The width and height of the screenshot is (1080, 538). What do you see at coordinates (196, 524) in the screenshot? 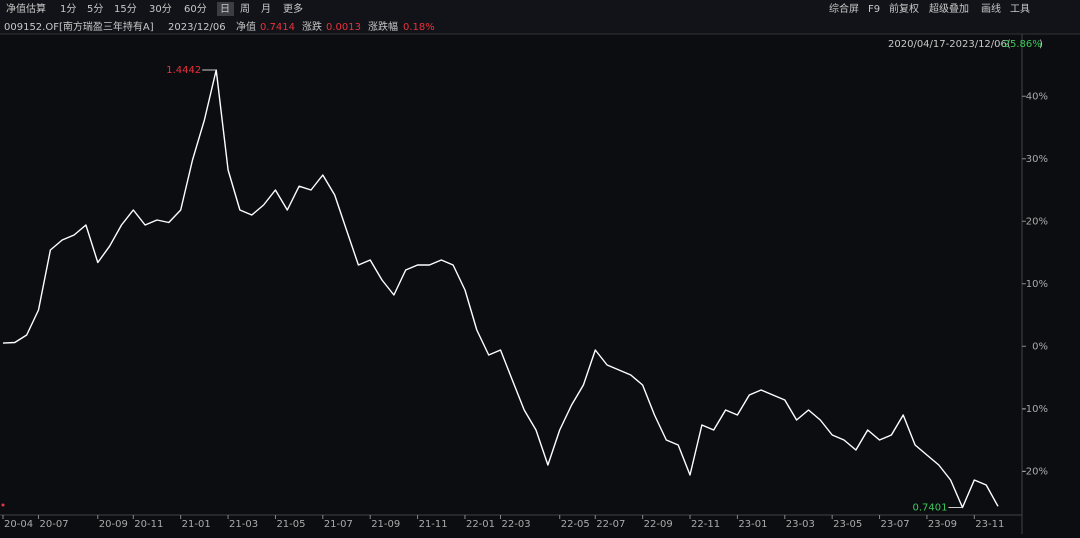
I see `x-tick-label: 21-01` at bounding box center [196, 524].